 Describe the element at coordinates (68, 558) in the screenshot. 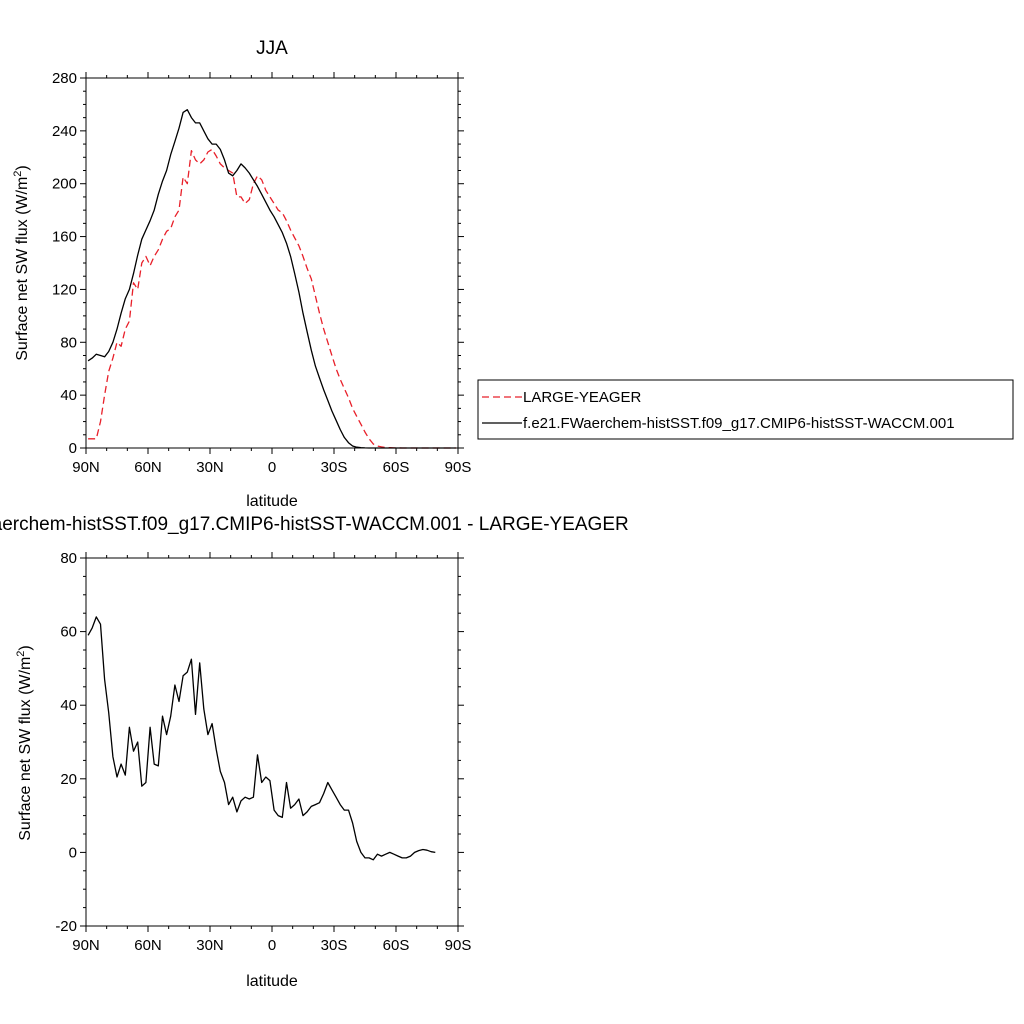

I see `bottom-y-tick-label: 80` at that location.